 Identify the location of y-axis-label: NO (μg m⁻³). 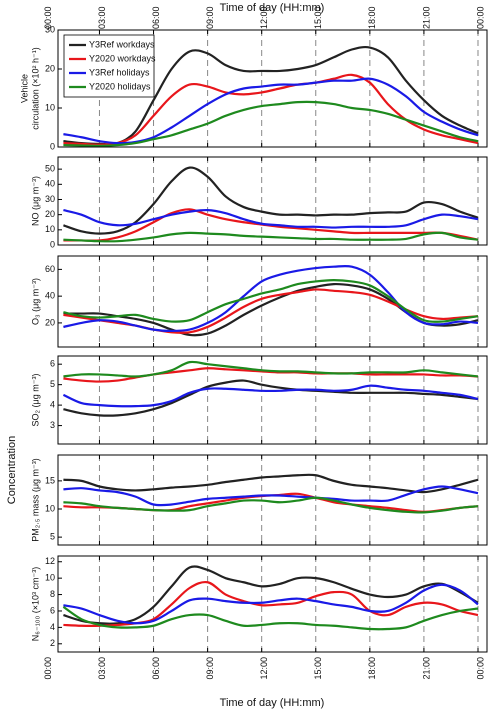
(35, 201).